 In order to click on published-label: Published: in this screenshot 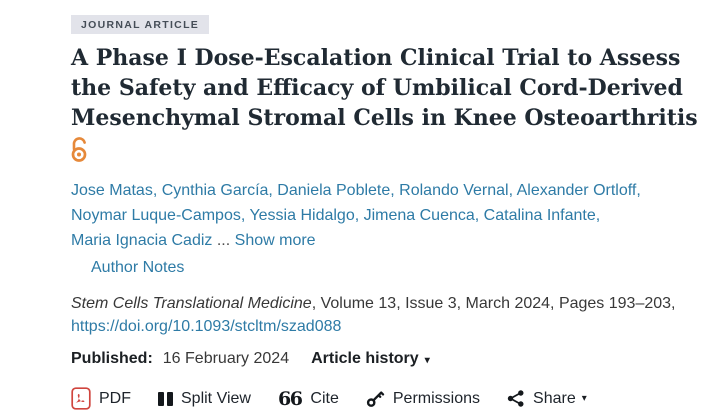, I will do `click(112, 358)`.